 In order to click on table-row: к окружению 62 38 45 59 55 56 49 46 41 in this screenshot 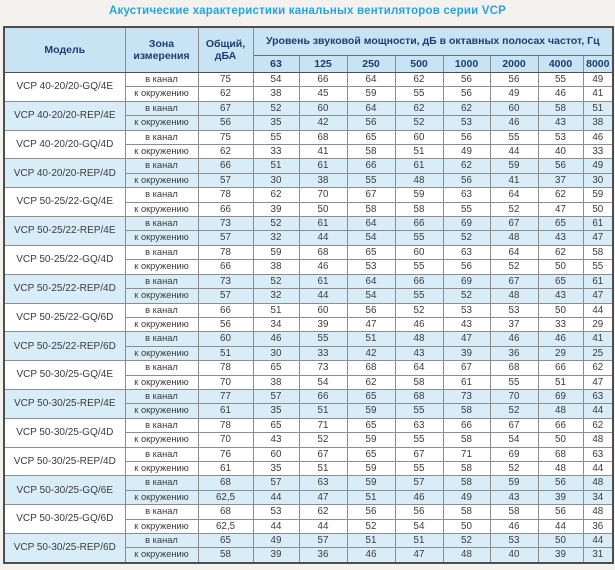, I will do `click(309, 94)`.